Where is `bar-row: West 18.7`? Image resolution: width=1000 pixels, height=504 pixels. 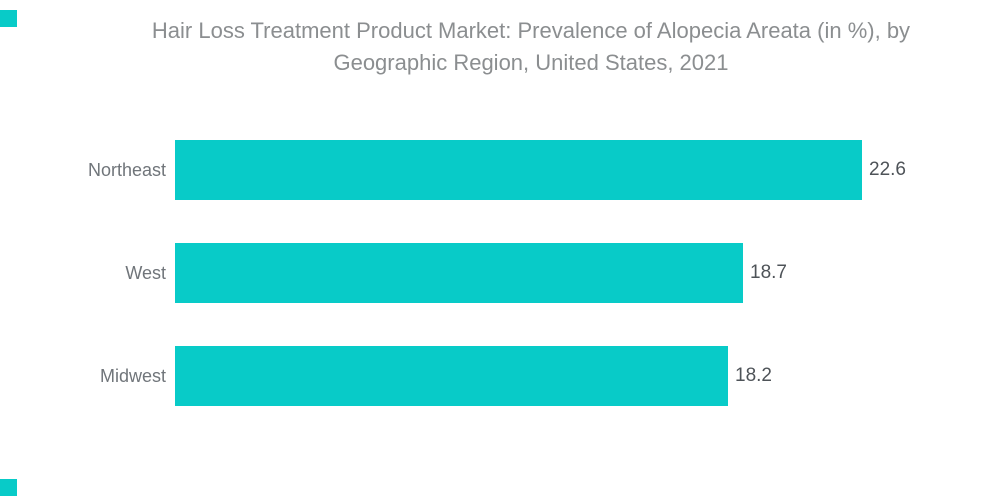 bar-row: West 18.7 is located at coordinates (500, 273).